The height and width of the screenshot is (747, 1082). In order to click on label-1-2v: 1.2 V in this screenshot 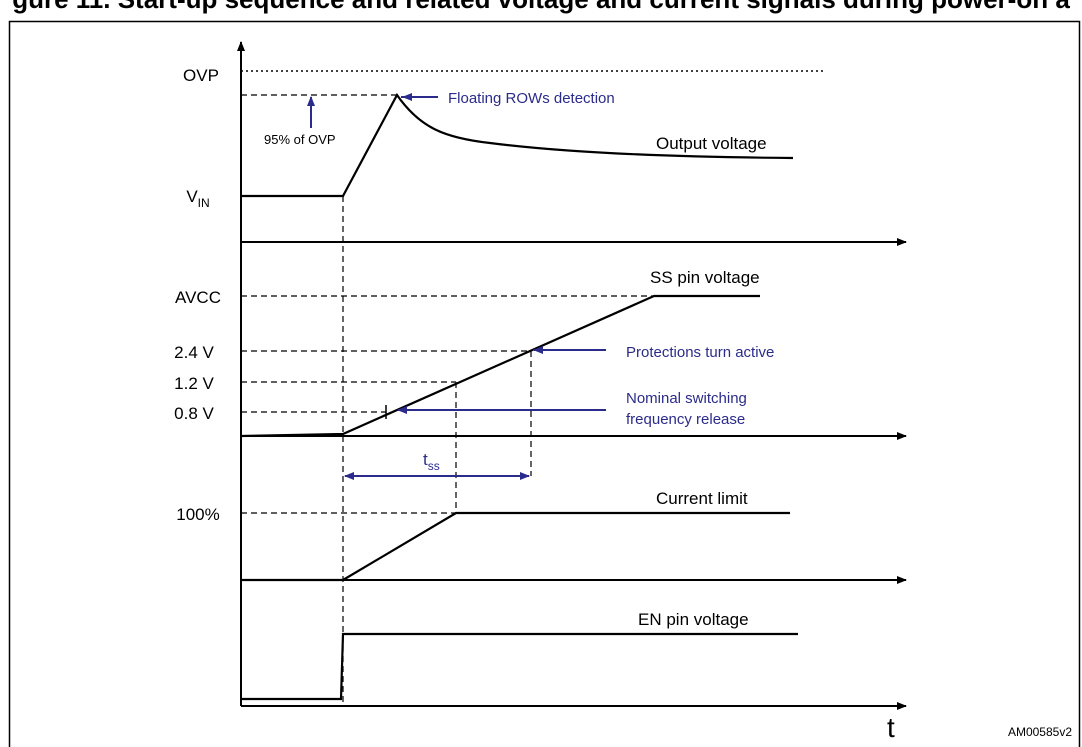, I will do `click(194, 383)`.